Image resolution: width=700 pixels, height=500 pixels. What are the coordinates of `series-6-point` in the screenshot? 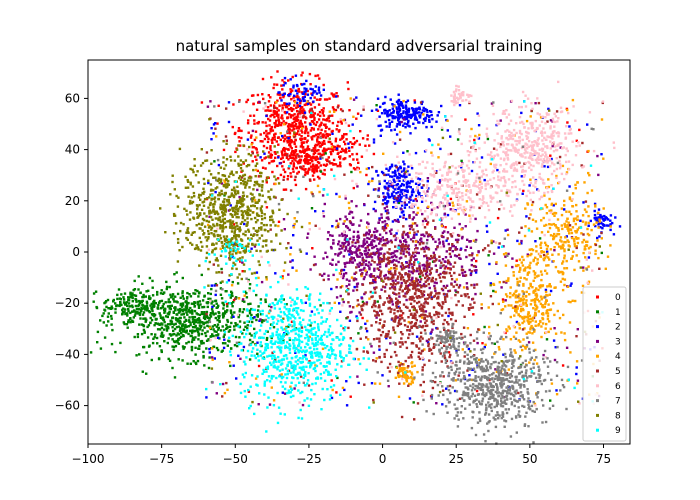 It's located at (530, 156).